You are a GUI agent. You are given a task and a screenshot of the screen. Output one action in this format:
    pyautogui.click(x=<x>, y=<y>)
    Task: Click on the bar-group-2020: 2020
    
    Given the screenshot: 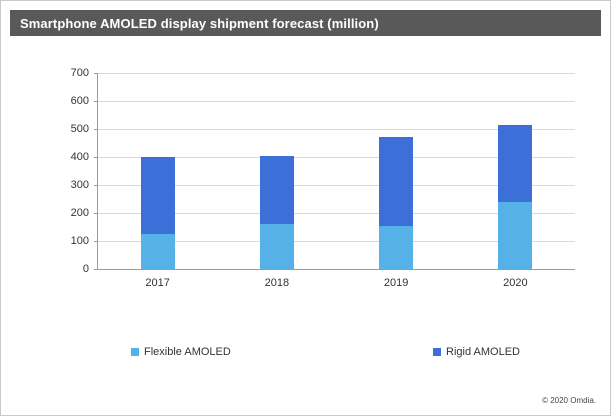 What is the action you would take?
    pyautogui.click(x=515, y=181)
    